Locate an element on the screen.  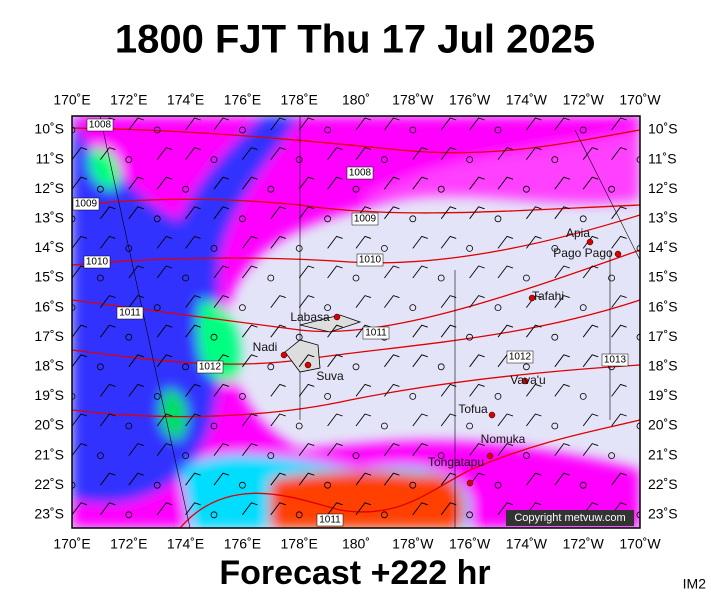
place-label: Tafahi is located at coordinates (548, 296).